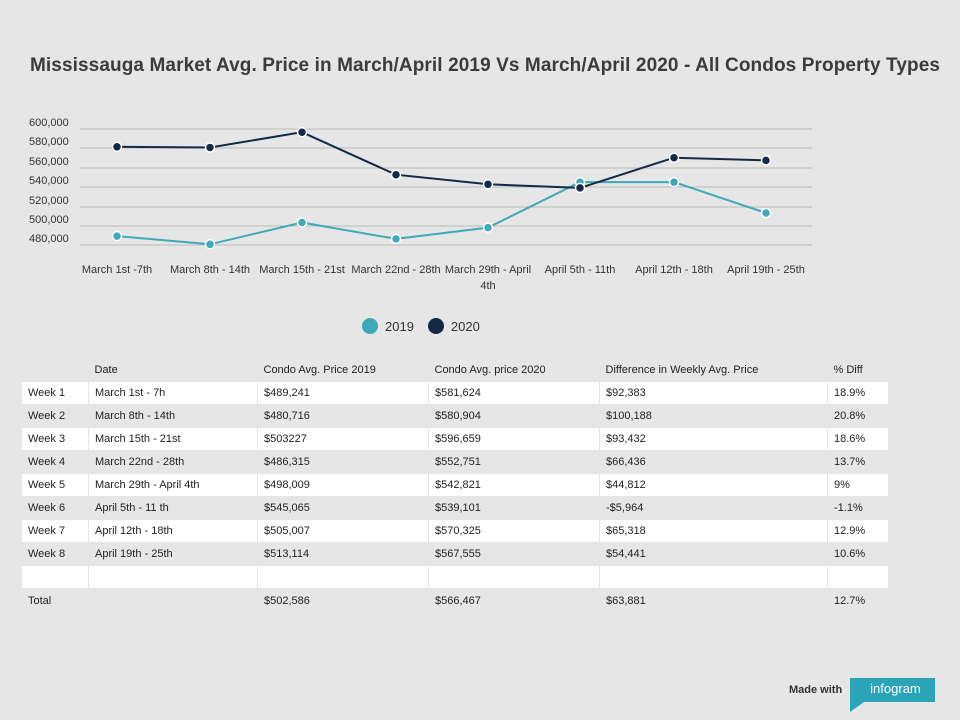 This screenshot has width=960, height=720. I want to click on legend: 2019 2020, so click(421, 326).